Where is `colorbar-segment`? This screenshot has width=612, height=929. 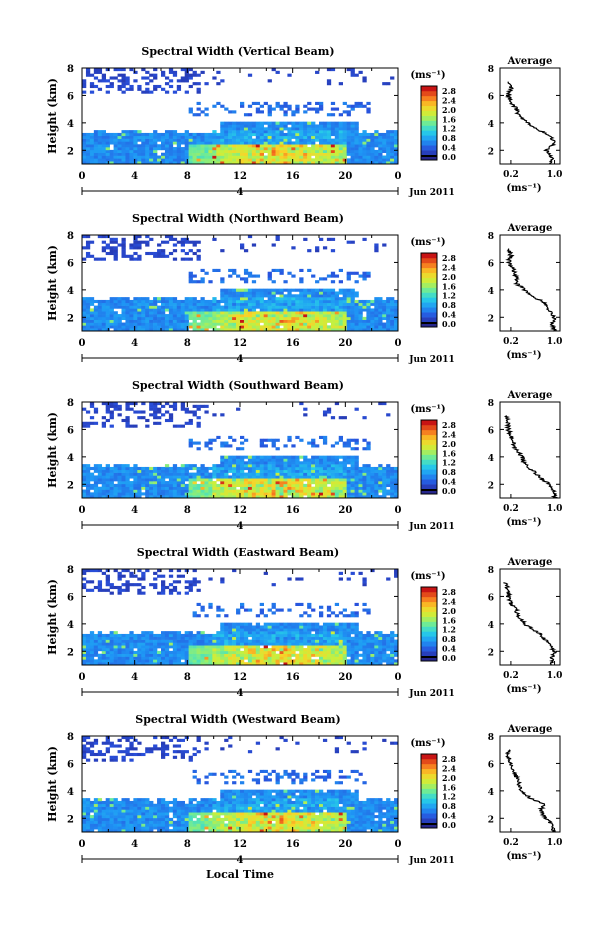 colorbar-segment is located at coordinates (429, 467).